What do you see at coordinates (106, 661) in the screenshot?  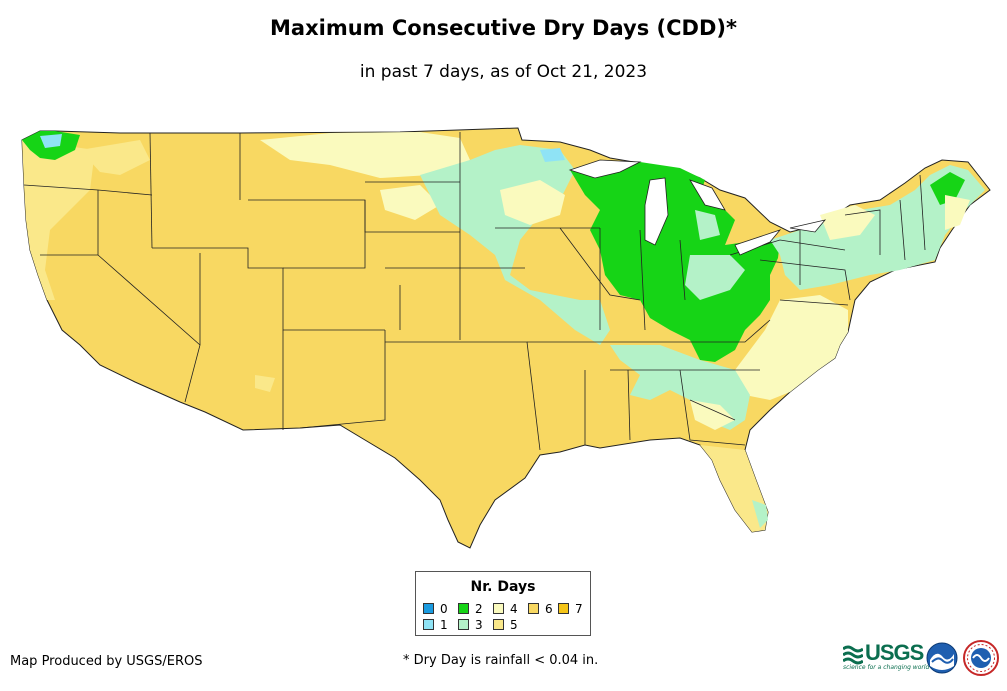 I see `map-credit: Map Produced by USGS/EROS` at bounding box center [106, 661].